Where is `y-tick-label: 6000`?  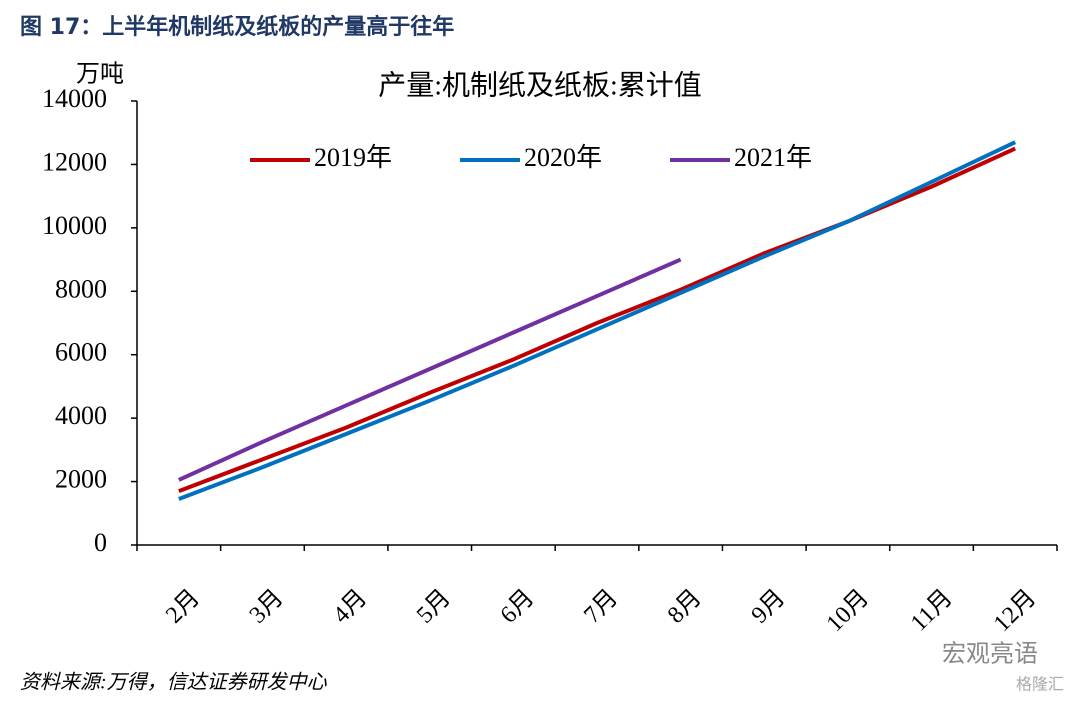
y-tick-label: 6000 is located at coordinates (81, 352).